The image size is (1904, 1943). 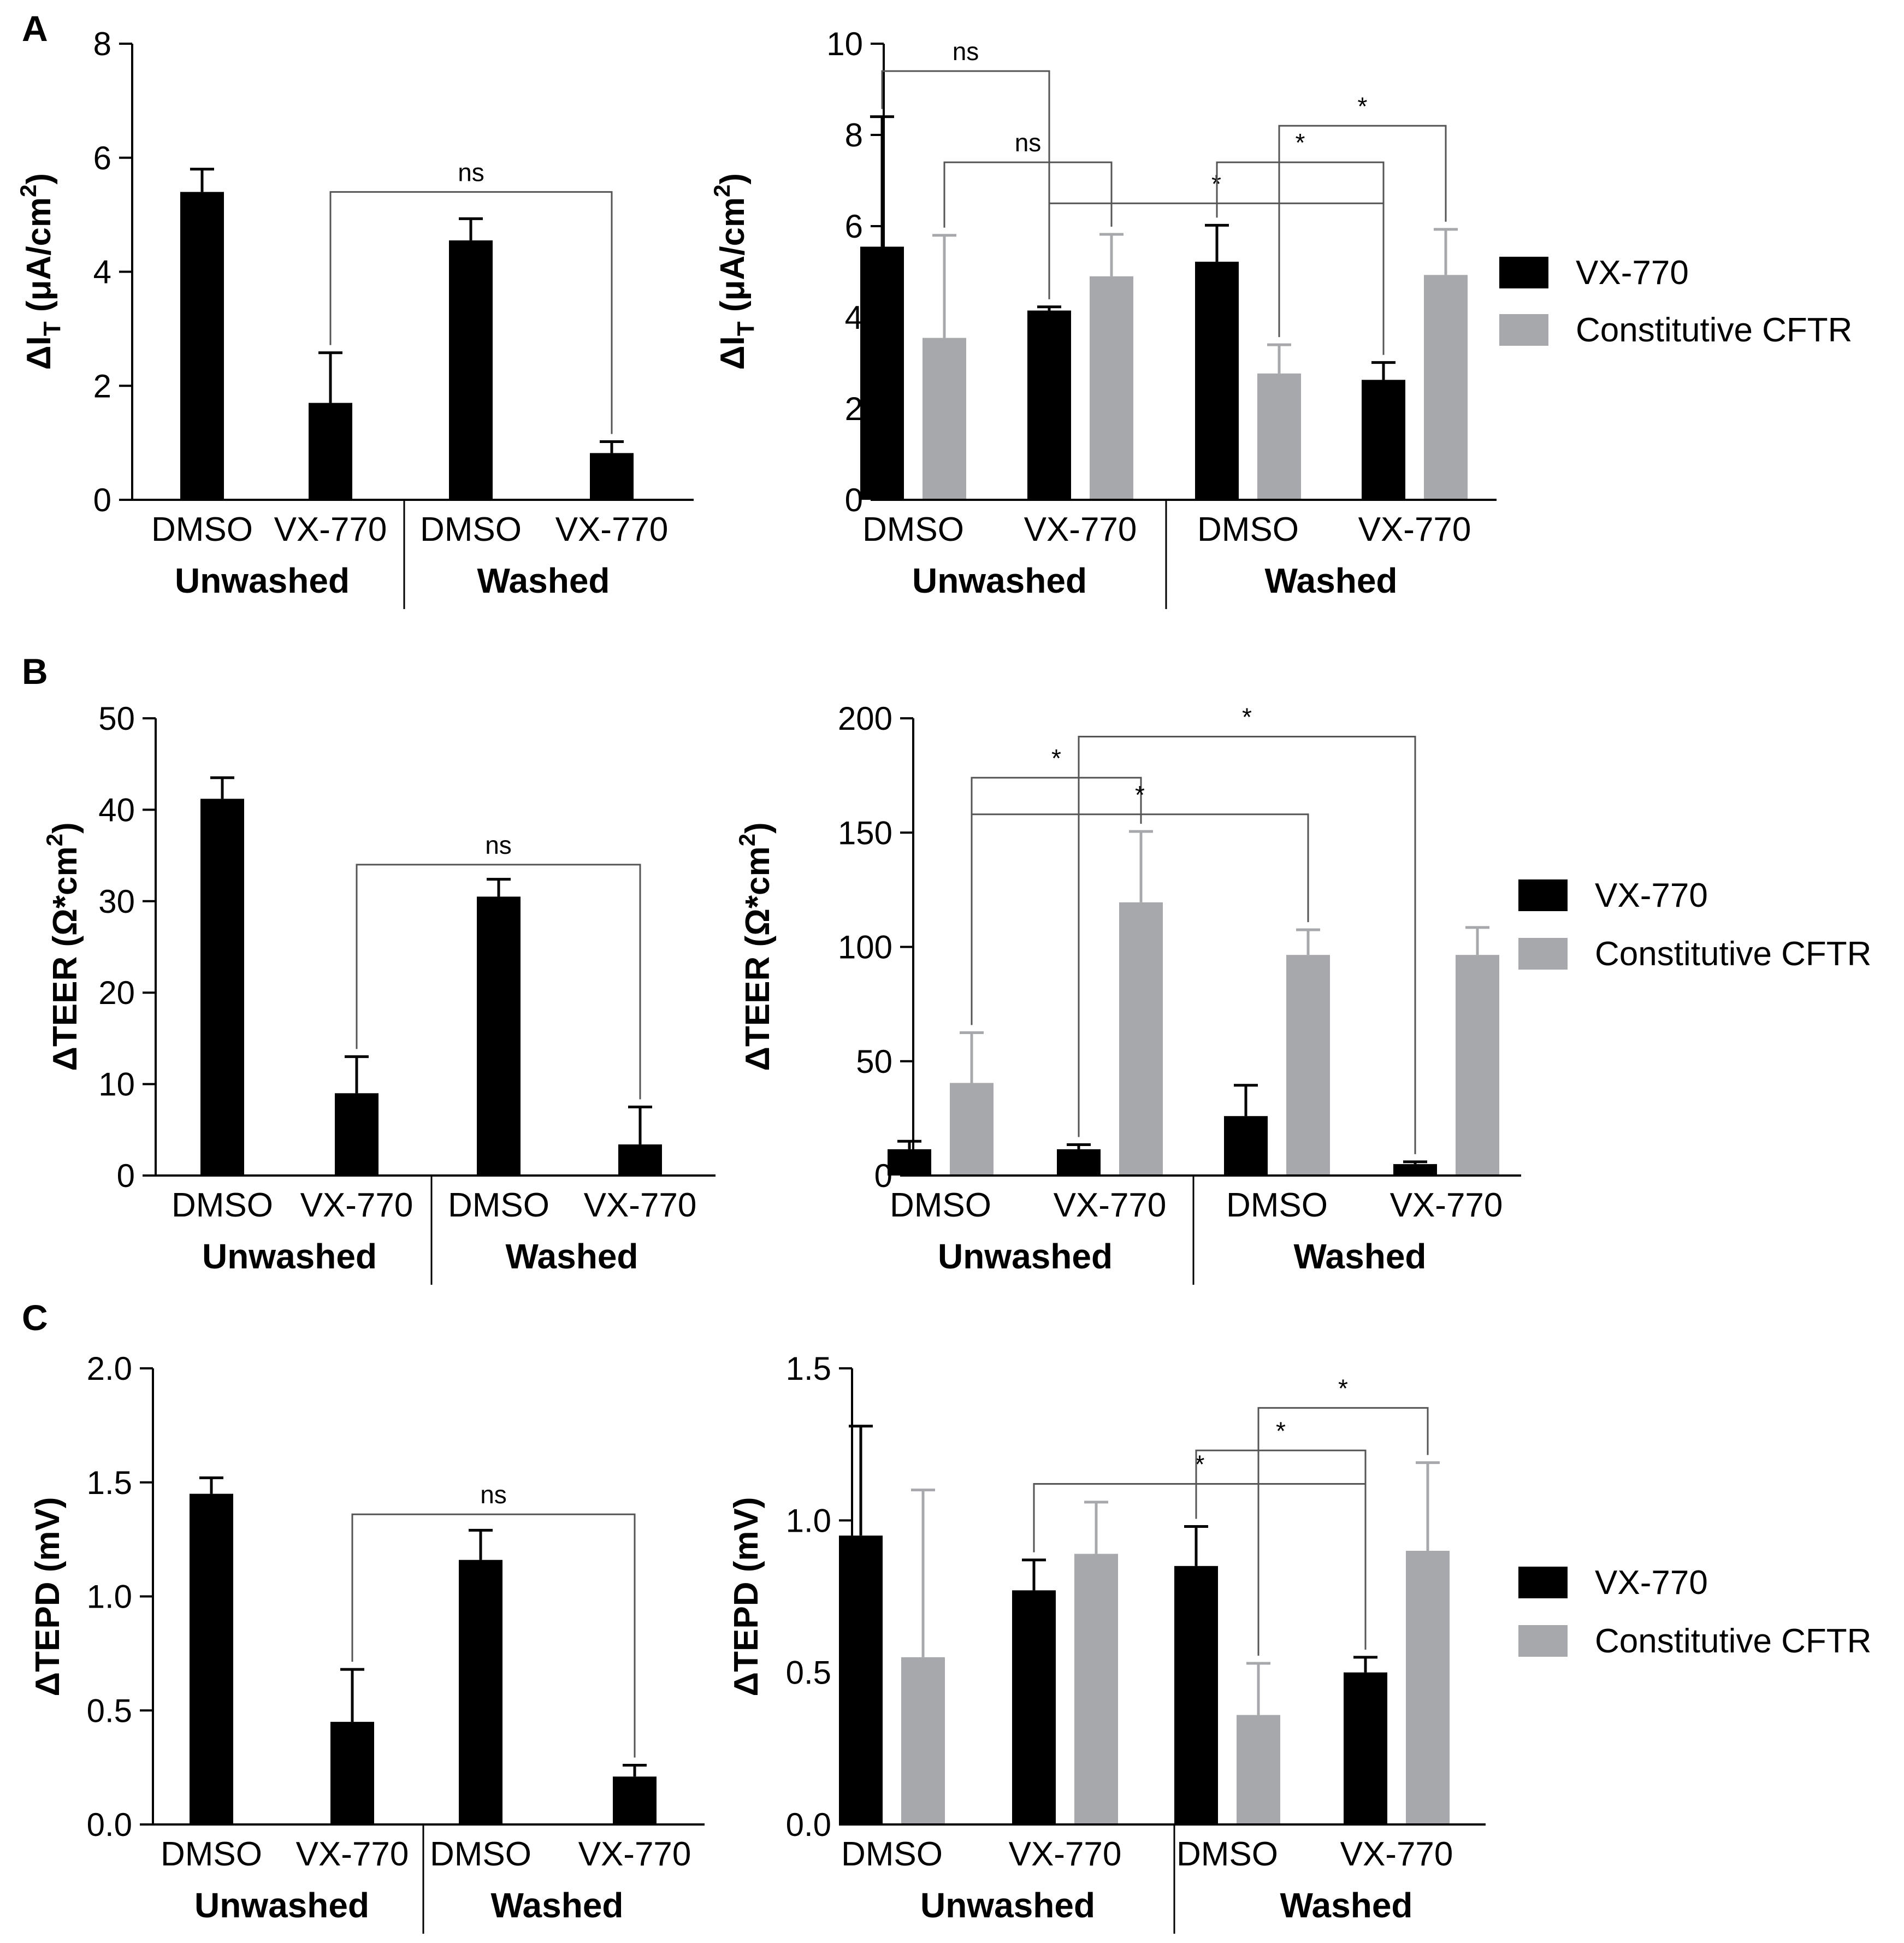 What do you see at coordinates (35, 28) in the screenshot?
I see `panel-letter-a: A` at bounding box center [35, 28].